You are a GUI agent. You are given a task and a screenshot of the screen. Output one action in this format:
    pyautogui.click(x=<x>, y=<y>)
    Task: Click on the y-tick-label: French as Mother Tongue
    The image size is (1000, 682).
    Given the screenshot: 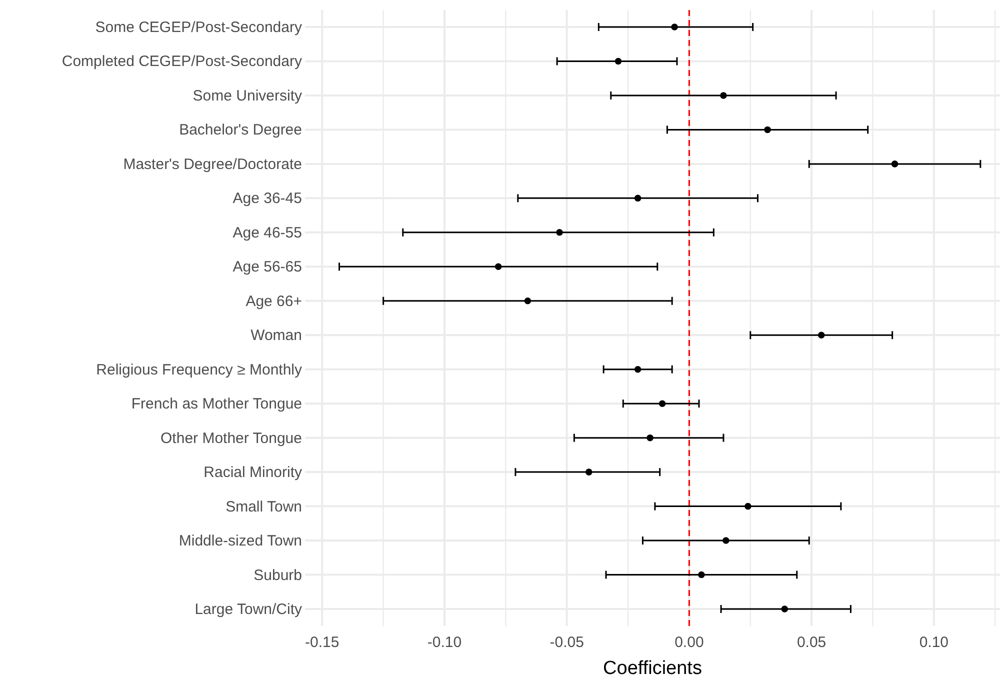 What is the action you would take?
    pyautogui.click(x=216, y=404)
    